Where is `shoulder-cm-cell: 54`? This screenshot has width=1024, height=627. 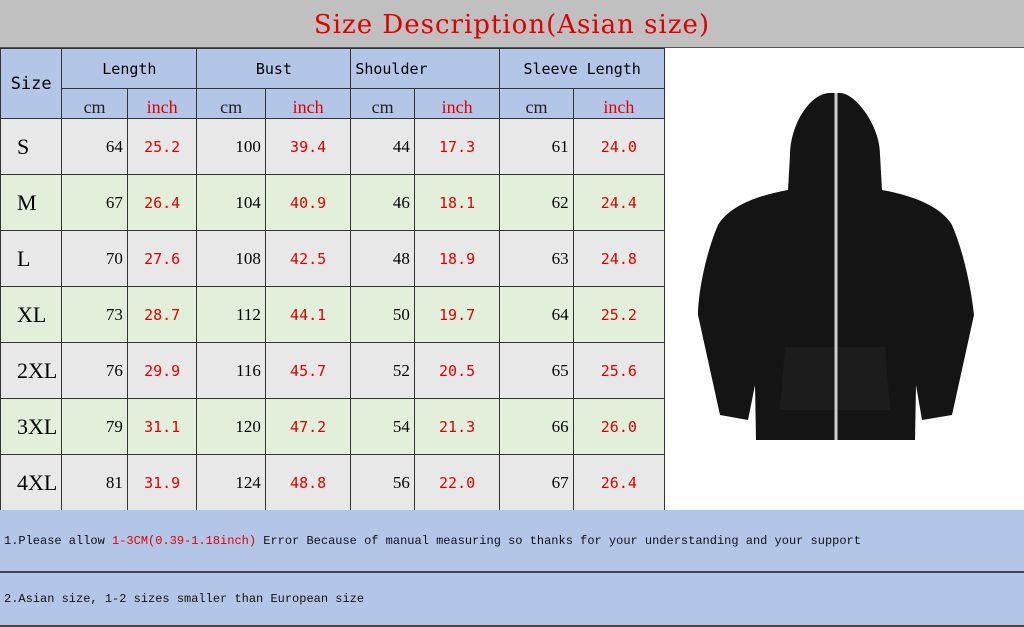
shoulder-cm-cell: 54 is located at coordinates (382, 426).